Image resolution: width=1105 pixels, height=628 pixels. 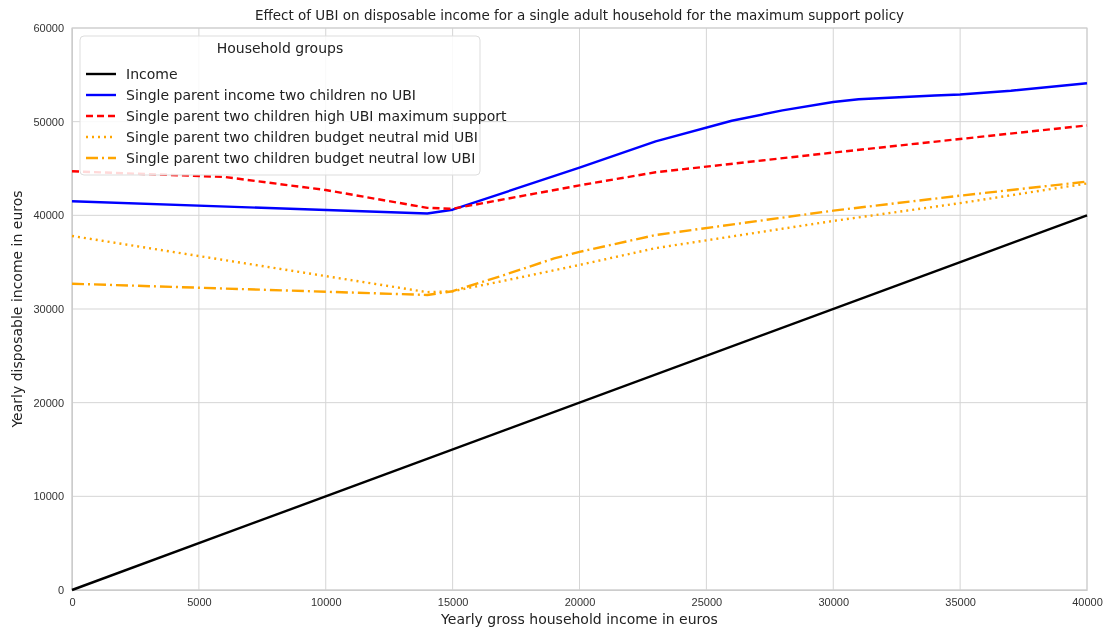 What do you see at coordinates (48, 28) in the screenshot?
I see `y-tick-label: 60000` at bounding box center [48, 28].